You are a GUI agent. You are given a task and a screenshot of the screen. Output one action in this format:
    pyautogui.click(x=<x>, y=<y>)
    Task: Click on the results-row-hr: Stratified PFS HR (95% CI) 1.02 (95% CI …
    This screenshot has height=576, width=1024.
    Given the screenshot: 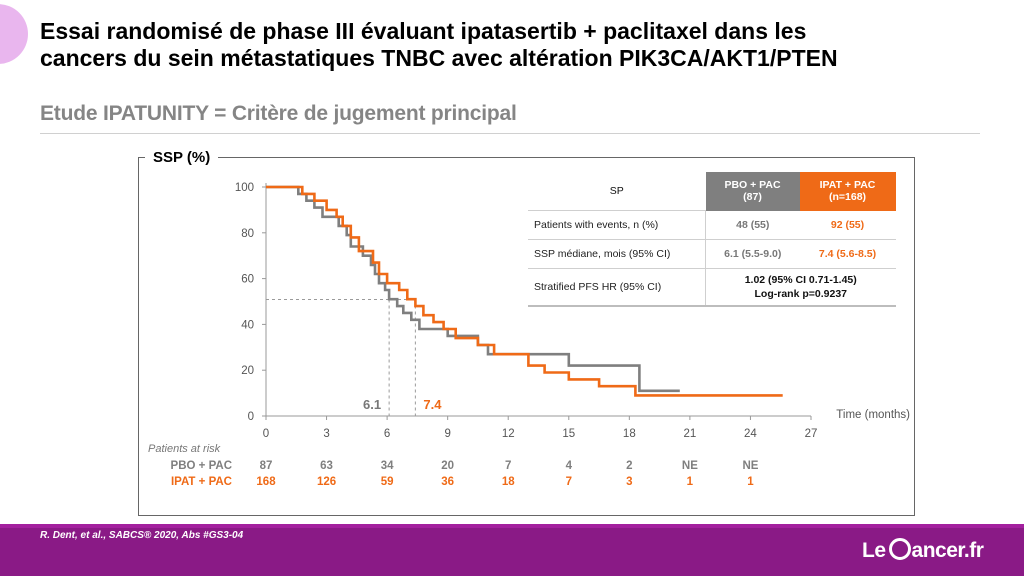 What is the action you would take?
    pyautogui.click(x=712, y=287)
    